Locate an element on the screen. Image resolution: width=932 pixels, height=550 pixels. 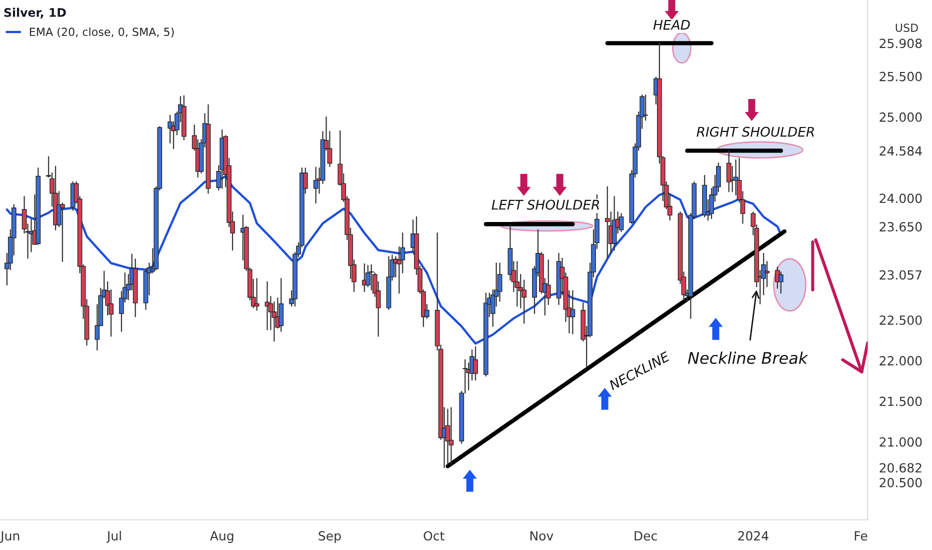
y-axis-title: USD is located at coordinates (907, 28).